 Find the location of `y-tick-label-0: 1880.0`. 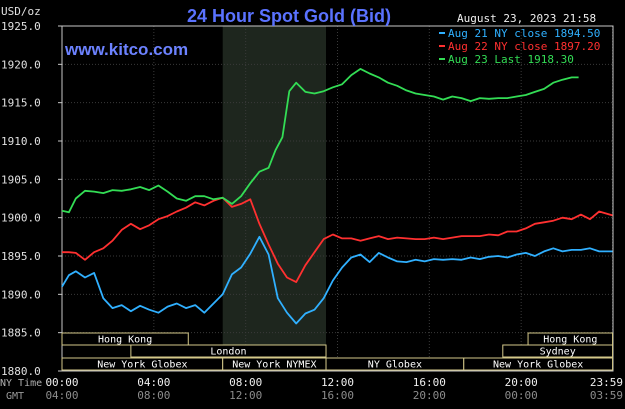

y-tick-label-0: 1880.0 is located at coordinates (21, 371).